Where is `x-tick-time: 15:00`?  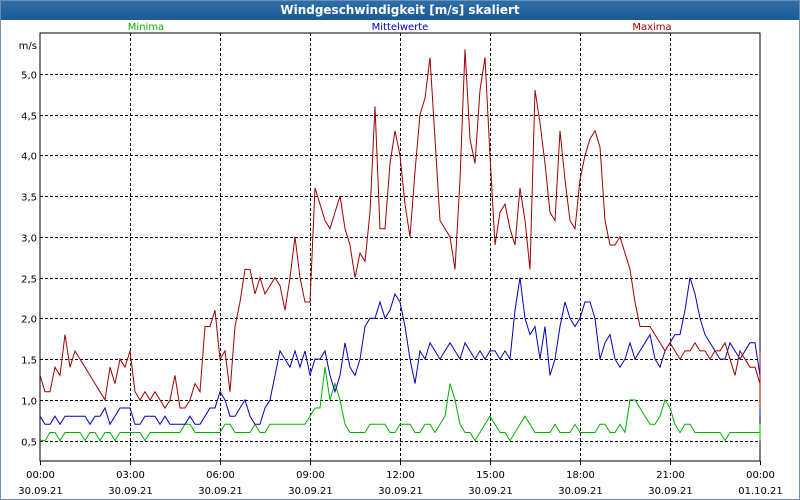 x-tick-time: 15:00 is located at coordinates (490, 475).